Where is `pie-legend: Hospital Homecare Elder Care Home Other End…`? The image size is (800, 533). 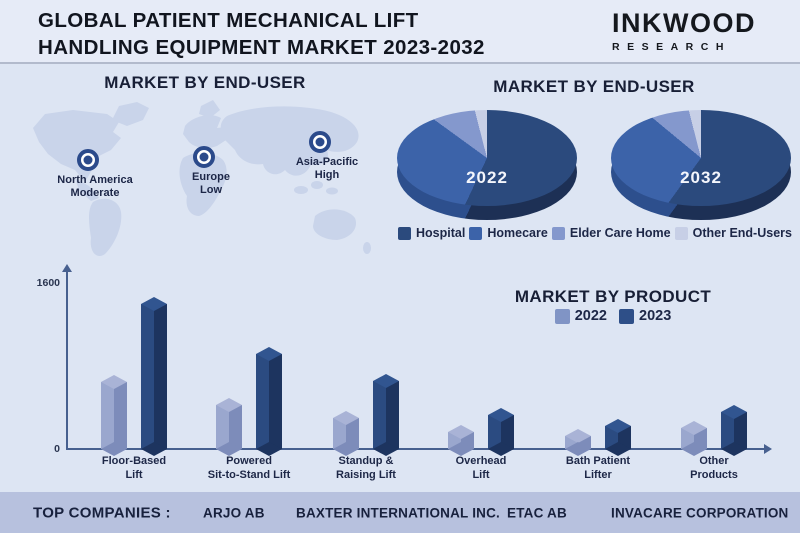 pie-legend: Hospital Homecare Elder Care Home Other End… is located at coordinates (595, 233).